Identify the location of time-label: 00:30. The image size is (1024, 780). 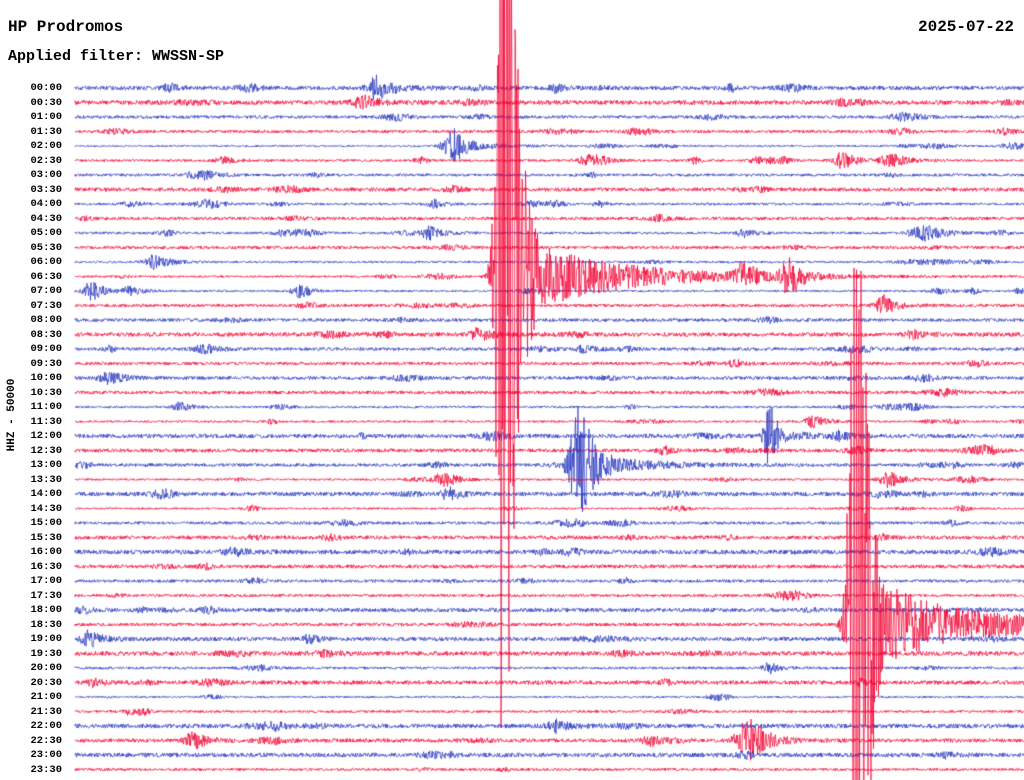
(46, 102).